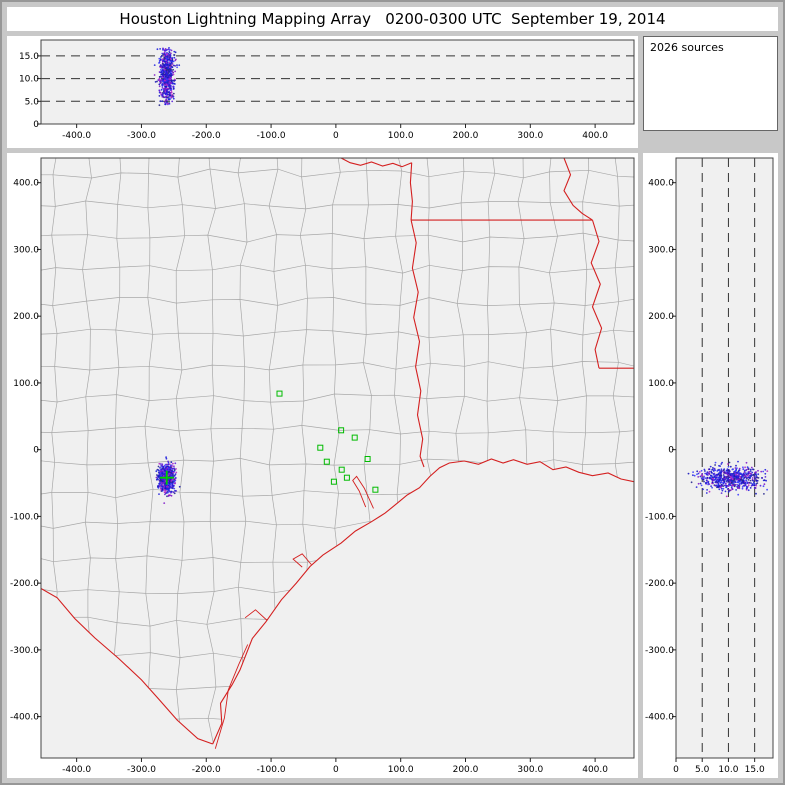  I want to click on flash-centroid-cross, so click(166, 477).